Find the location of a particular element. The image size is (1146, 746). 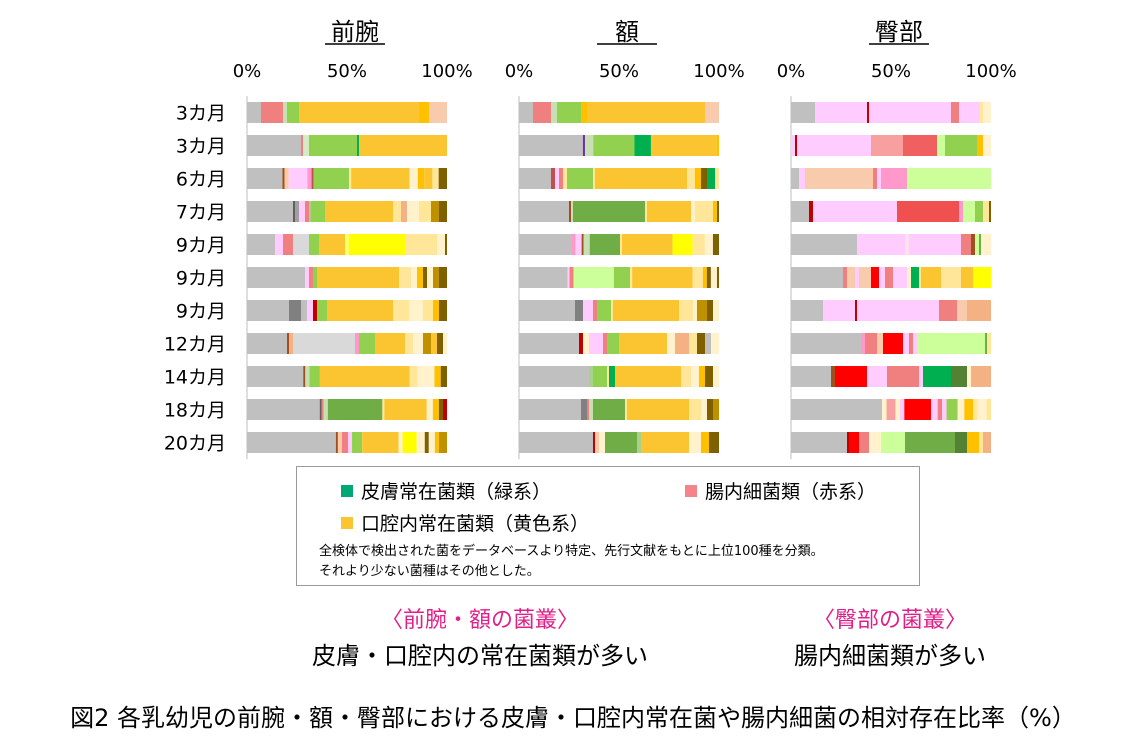

category-label: 3カ月 is located at coordinates (201, 147).